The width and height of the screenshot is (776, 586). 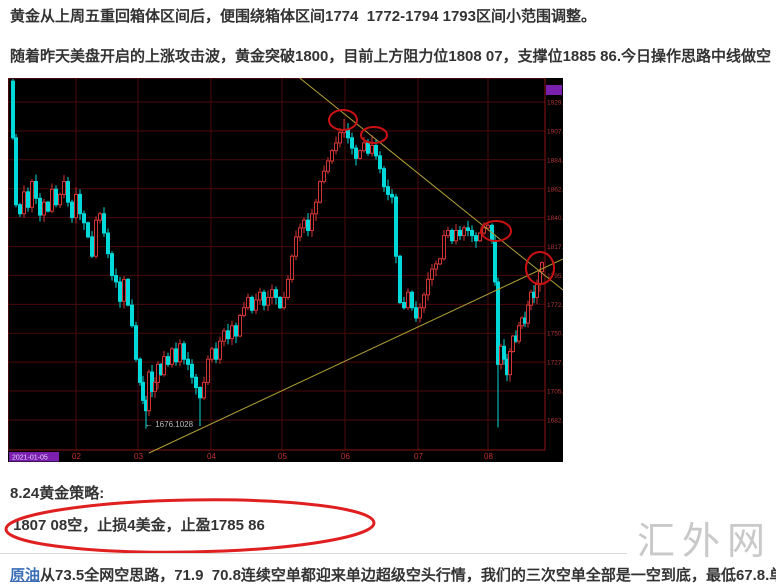 I want to click on low-price-label: ← 1676.1028, so click(x=169, y=424).